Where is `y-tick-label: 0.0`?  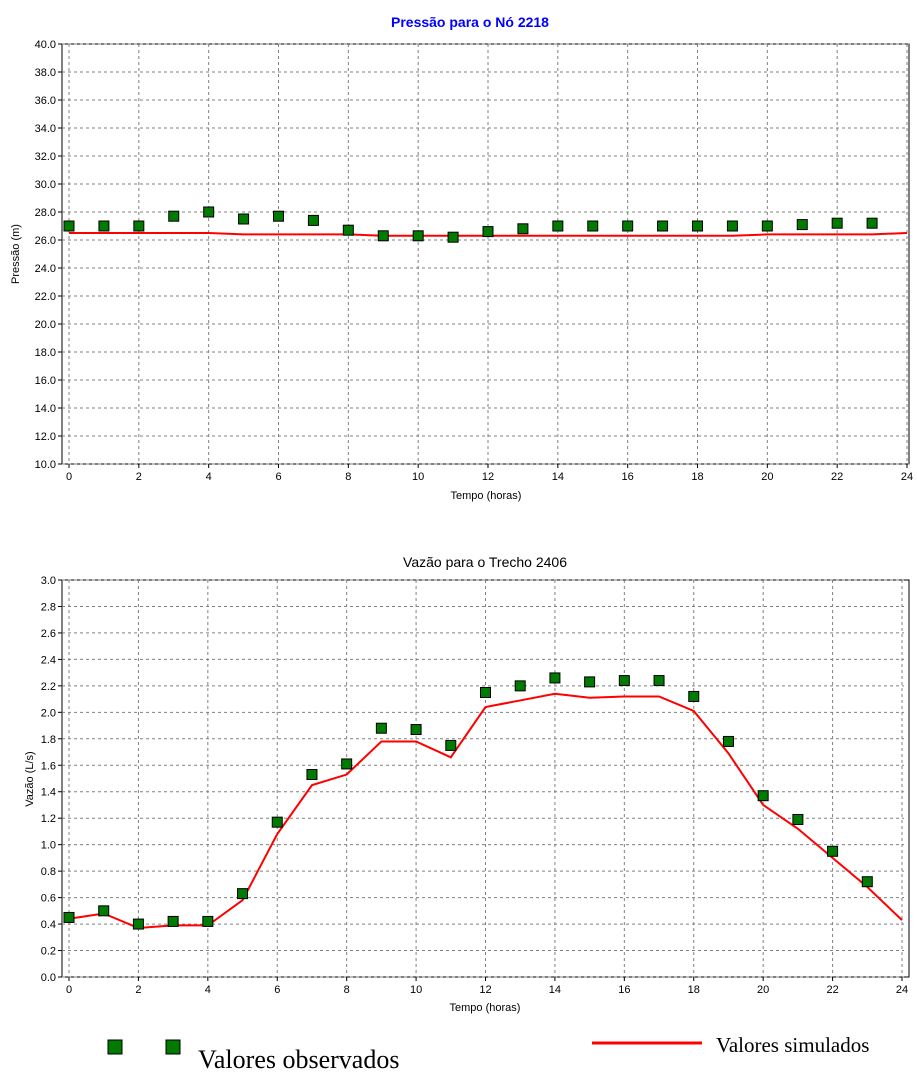
y-tick-label: 0.0 is located at coordinates (48, 978).